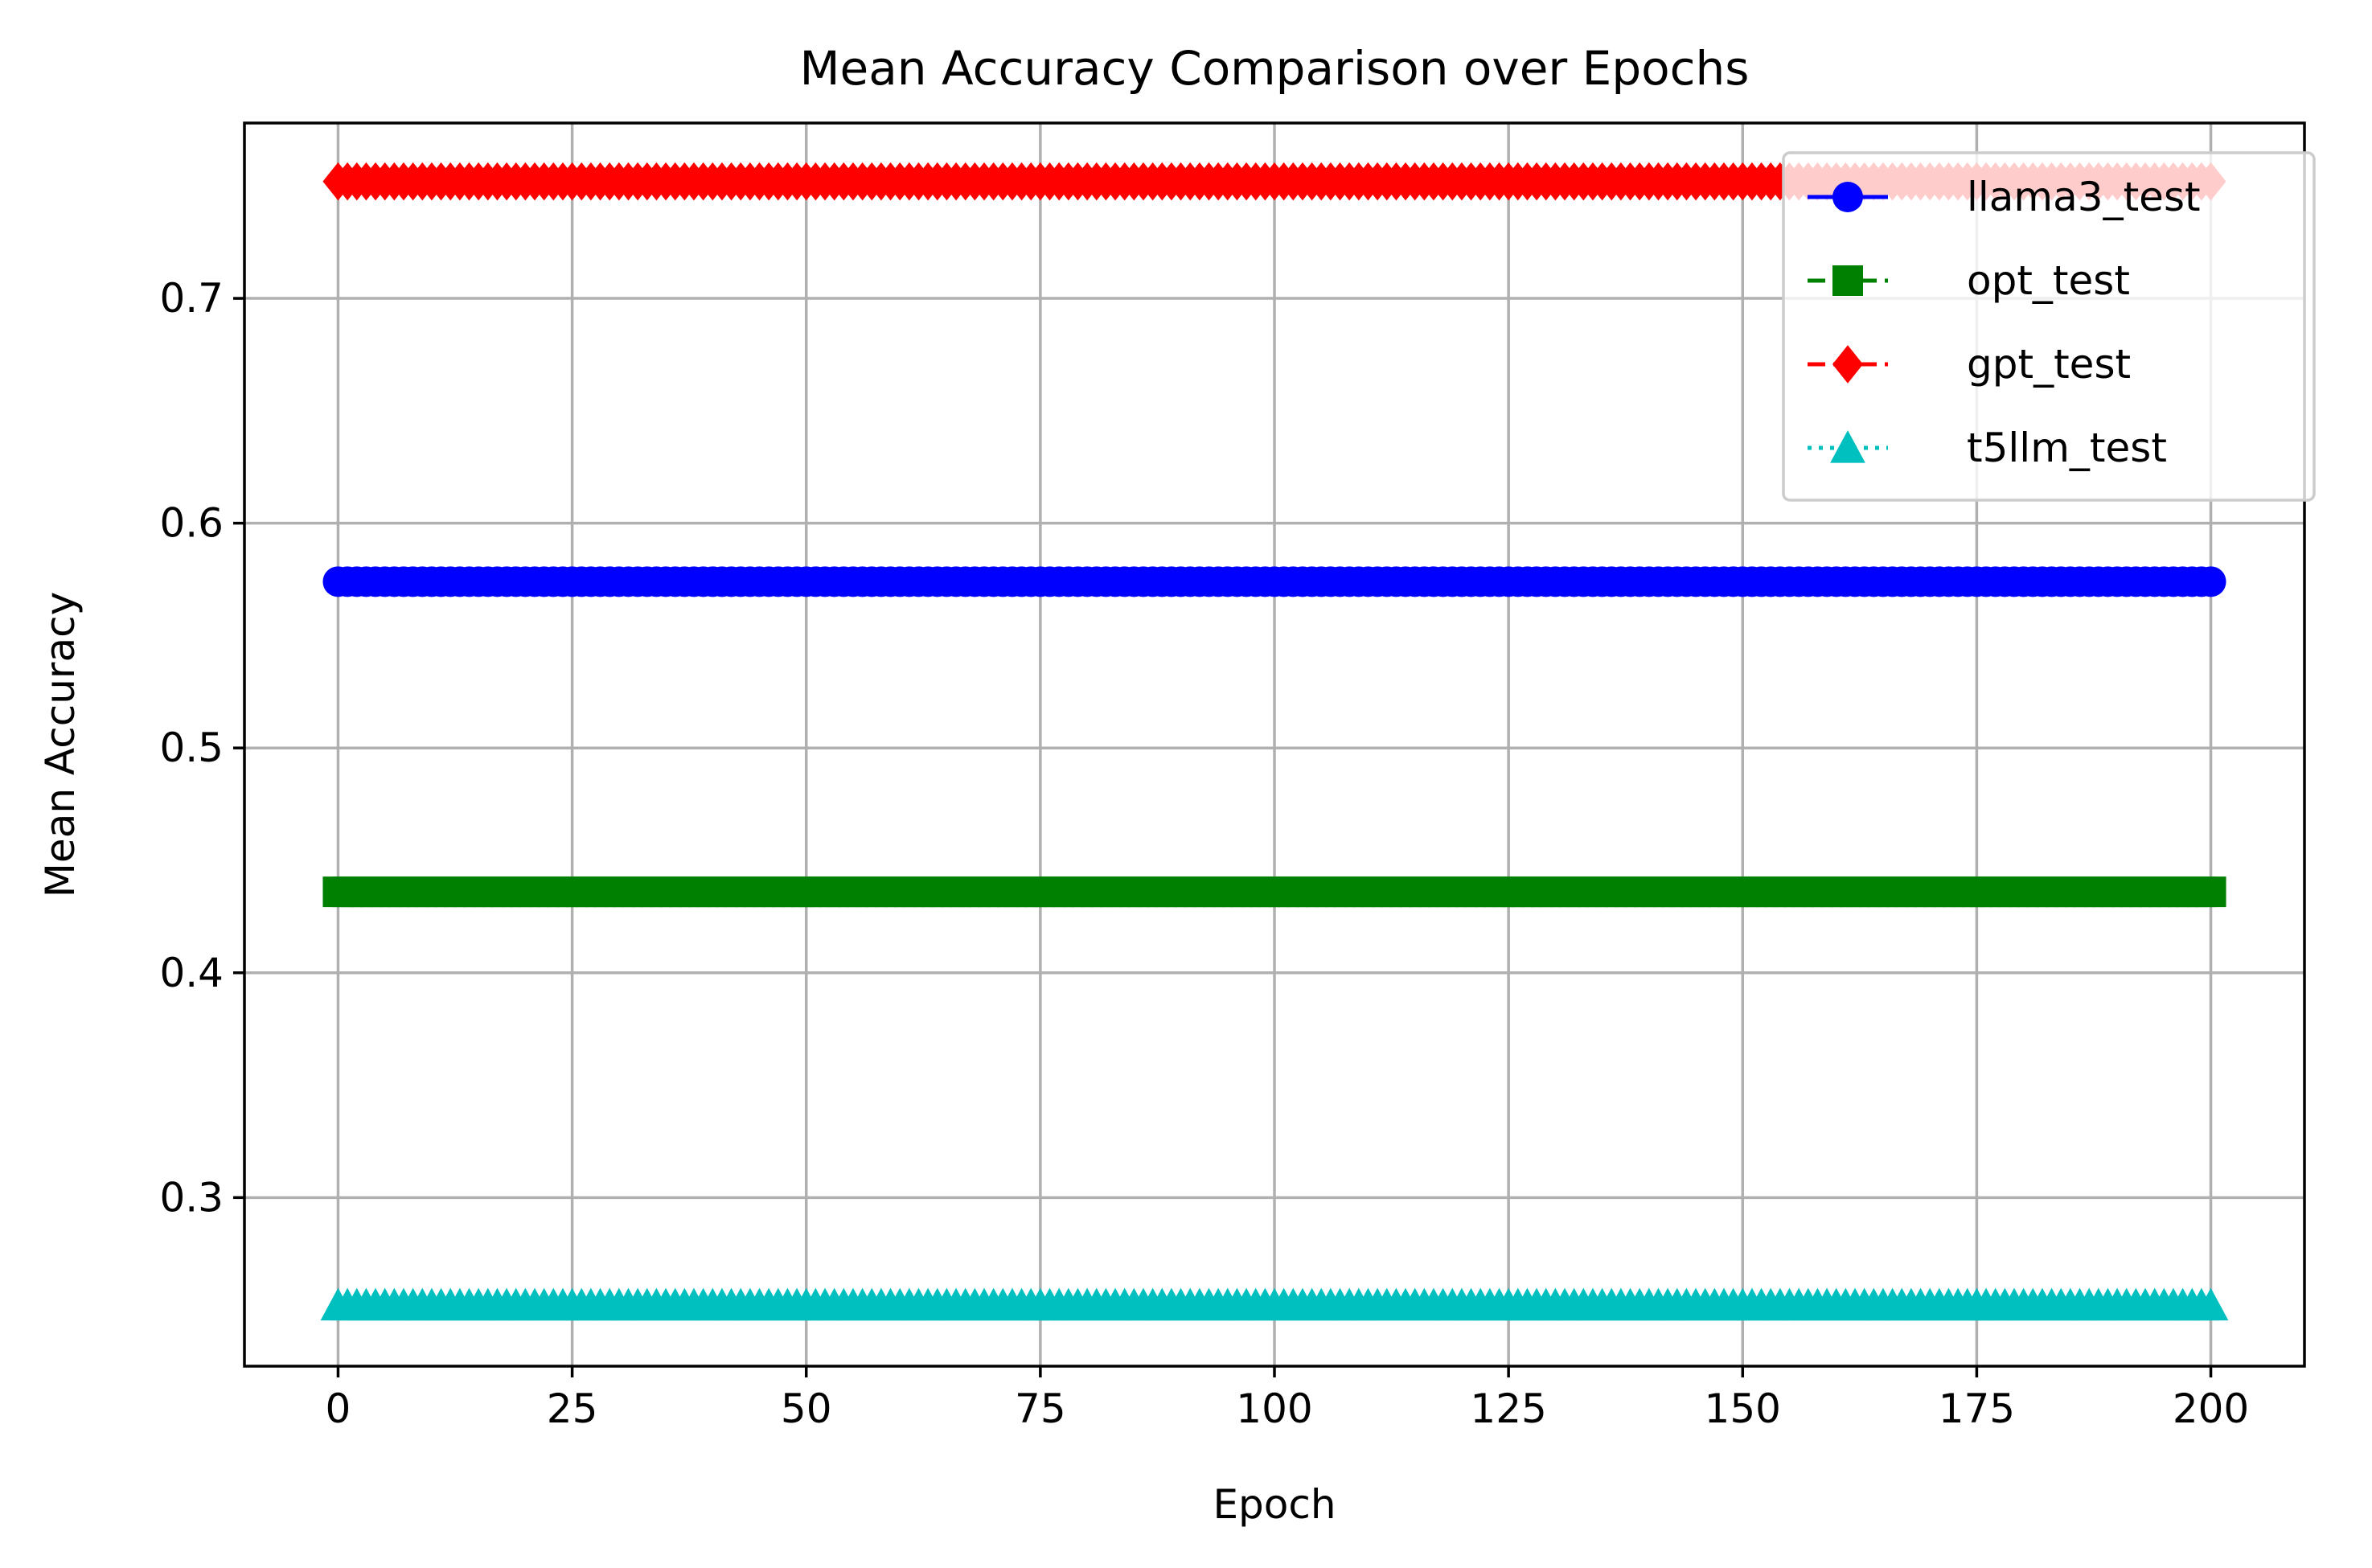 The height and width of the screenshot is (1568, 2372). I want to click on legend-label: t5llm_test, so click(2067, 448).